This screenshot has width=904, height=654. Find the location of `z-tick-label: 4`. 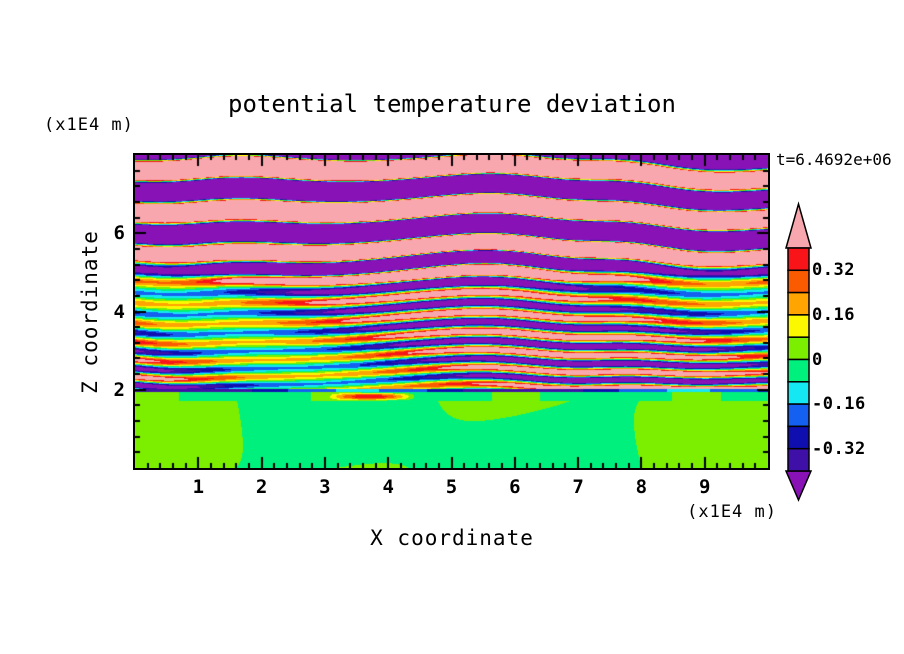

z-tick-label: 4 is located at coordinates (119, 311).